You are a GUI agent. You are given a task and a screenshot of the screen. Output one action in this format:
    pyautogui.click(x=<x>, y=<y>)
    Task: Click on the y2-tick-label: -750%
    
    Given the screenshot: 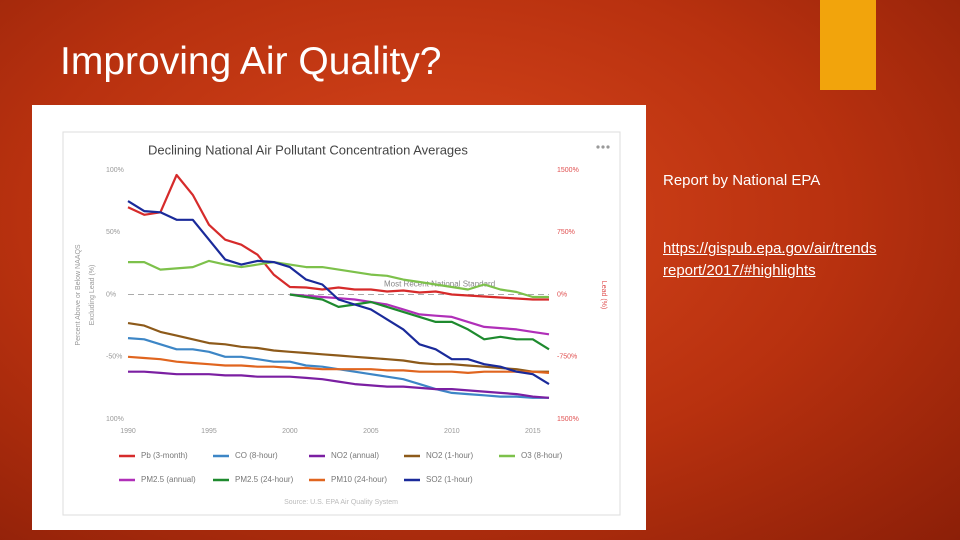 What is the action you would take?
    pyautogui.click(x=567, y=357)
    